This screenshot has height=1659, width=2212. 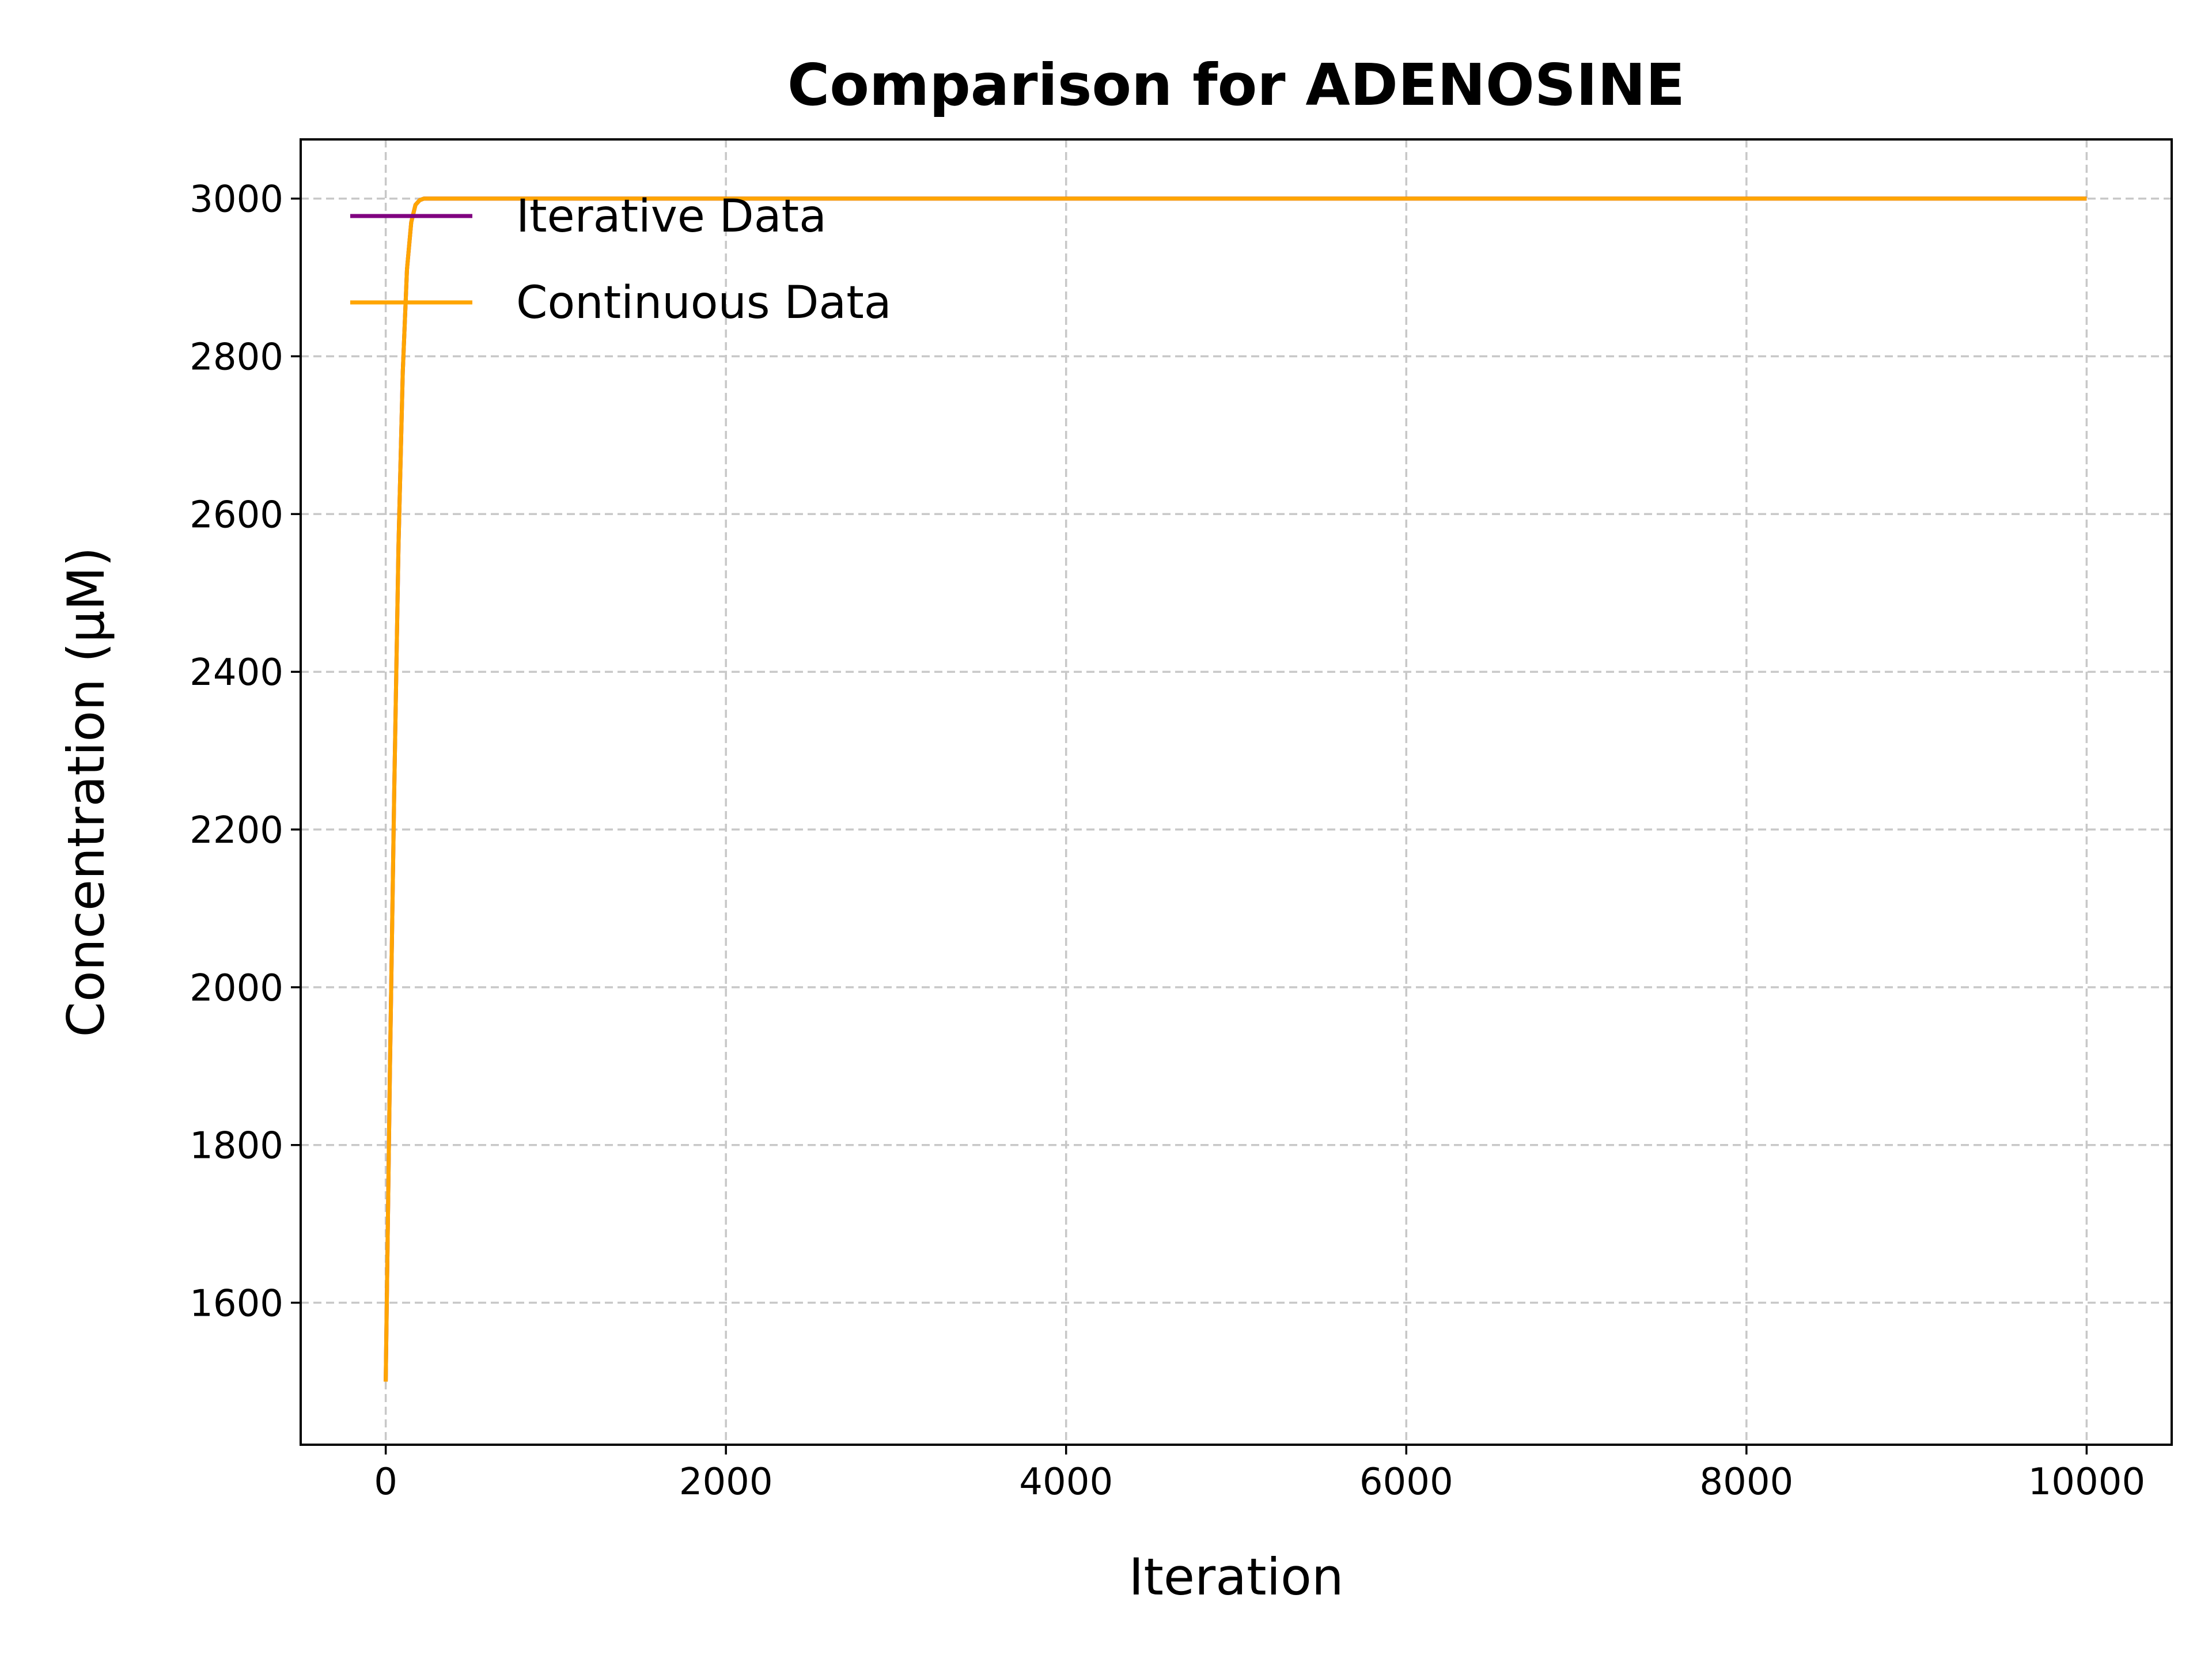 What do you see at coordinates (704, 303) in the screenshot?
I see `legend-label-2: Continuous Data` at bounding box center [704, 303].